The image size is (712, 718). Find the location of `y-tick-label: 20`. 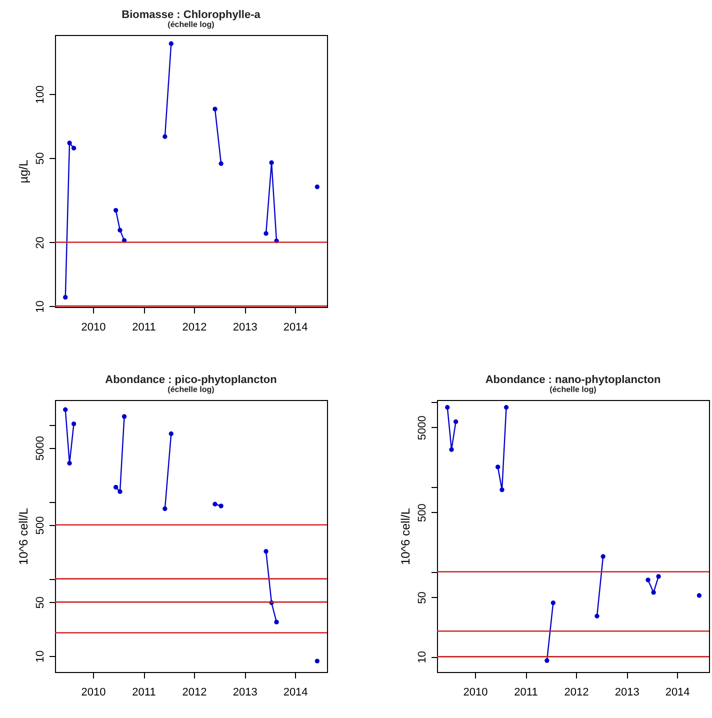

y-tick-label: 20 is located at coordinates (40, 242).